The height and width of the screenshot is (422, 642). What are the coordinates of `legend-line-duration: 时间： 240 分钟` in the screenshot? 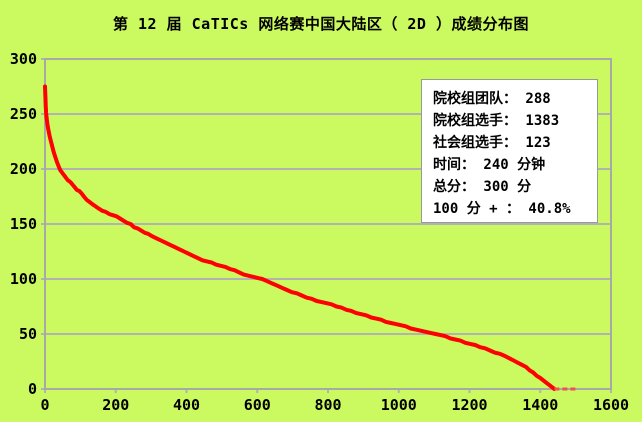 It's located at (489, 165).